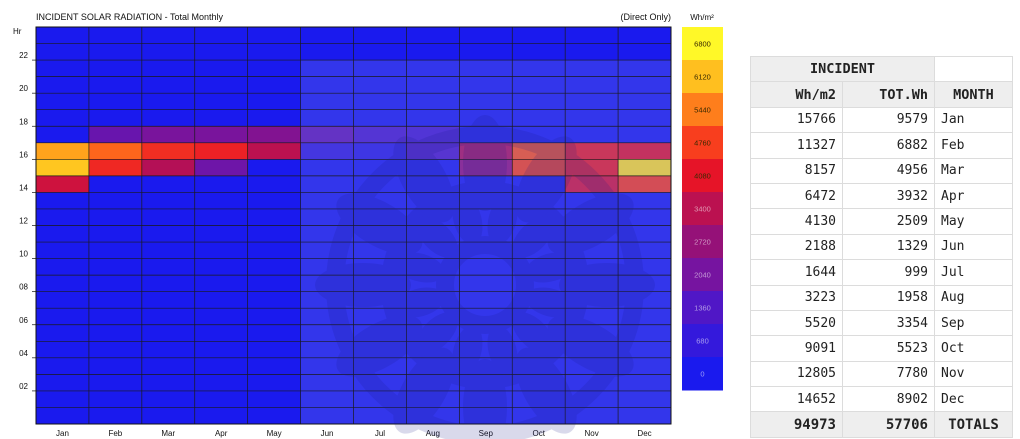 The image size is (1020, 439). I want to click on cell-month: Dec, so click(973, 399).